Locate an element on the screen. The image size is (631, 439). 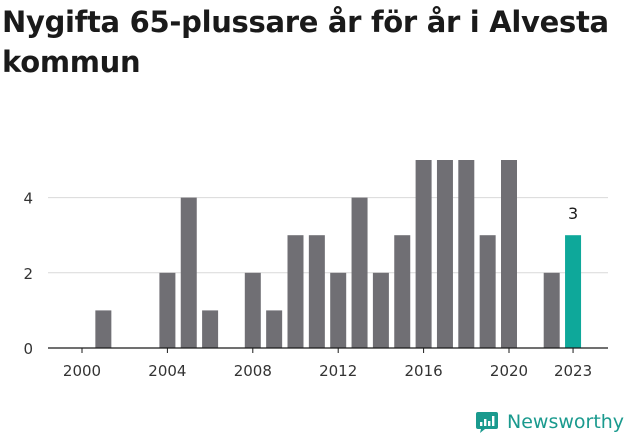
bar-2020 is located at coordinates (509, 254).